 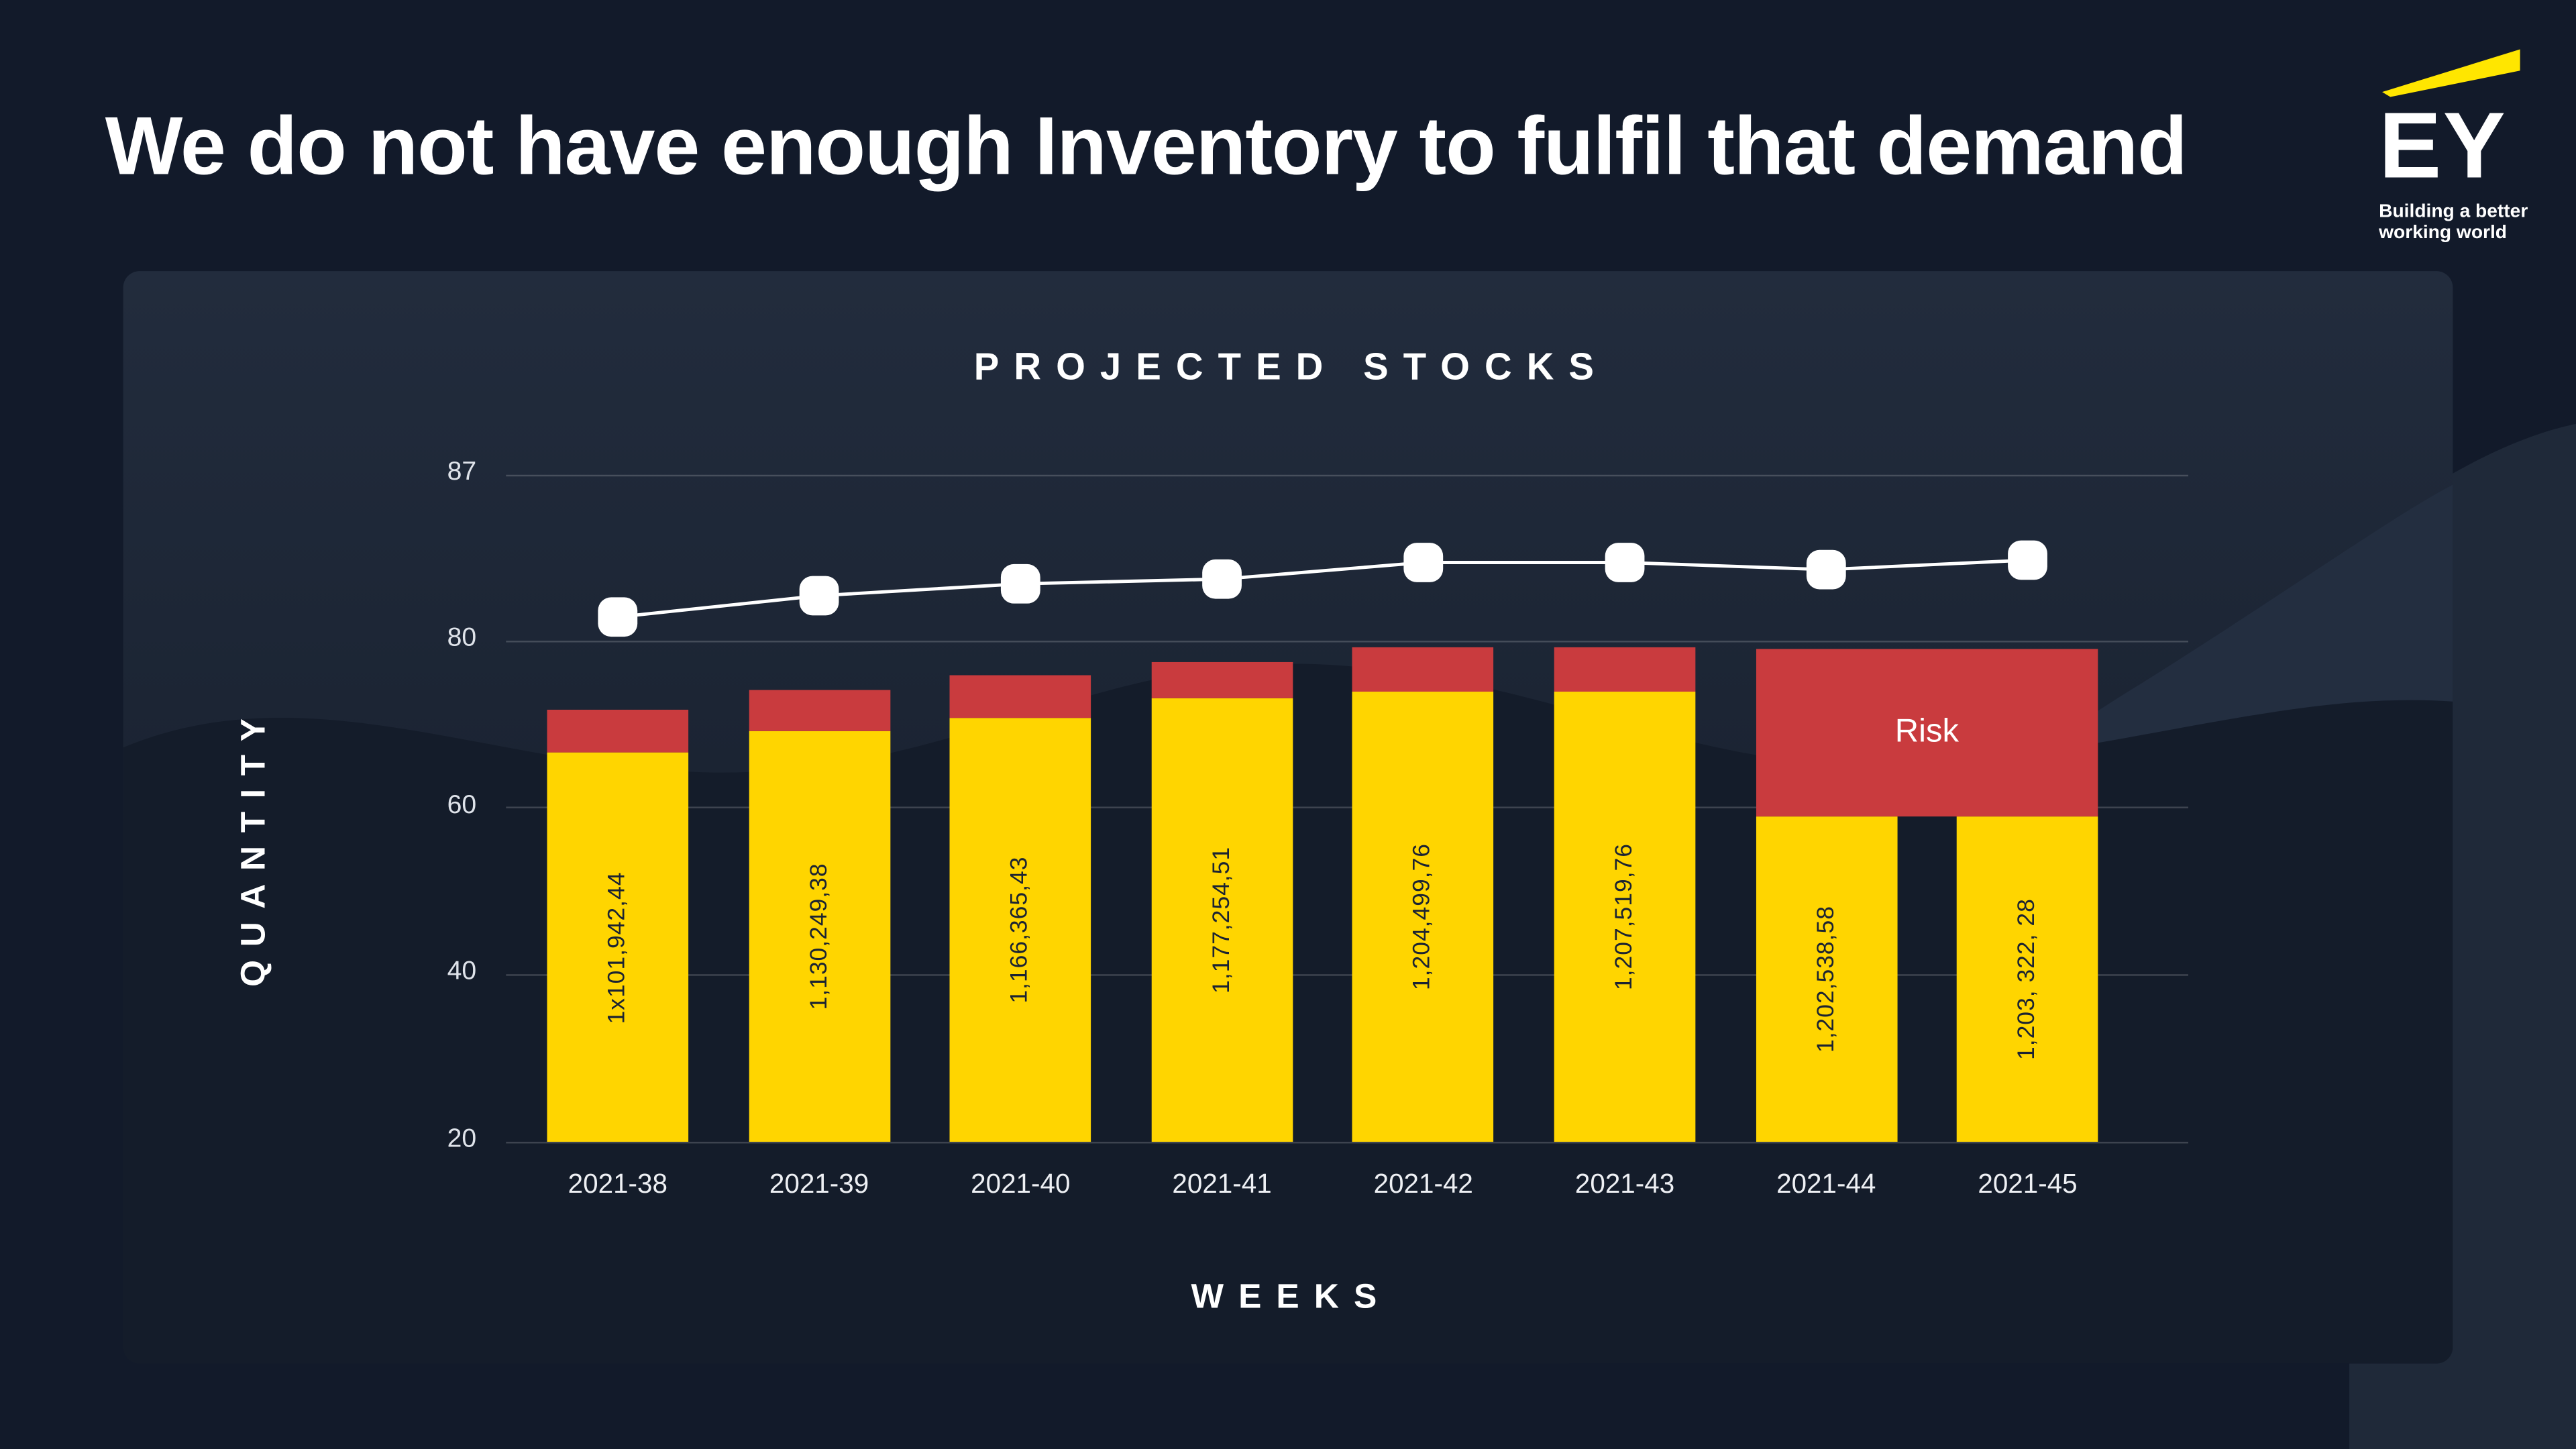 What do you see at coordinates (1222, 1184) in the screenshot?
I see `x-axis-tick-label: 2021-41` at bounding box center [1222, 1184].